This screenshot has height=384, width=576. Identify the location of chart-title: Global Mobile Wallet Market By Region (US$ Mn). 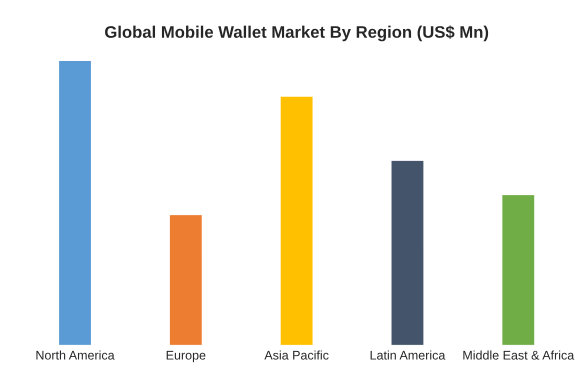
(296, 33).